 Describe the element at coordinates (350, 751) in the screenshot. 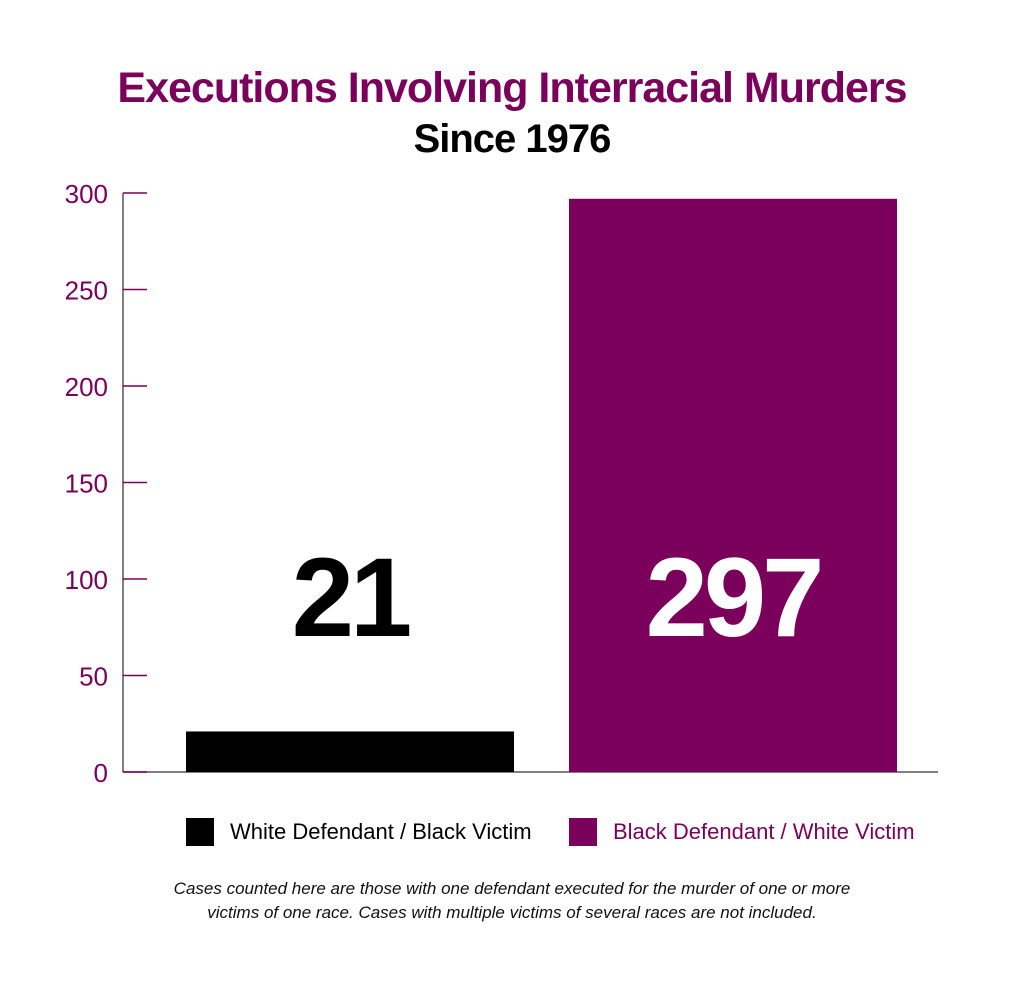

I see `bar` at that location.